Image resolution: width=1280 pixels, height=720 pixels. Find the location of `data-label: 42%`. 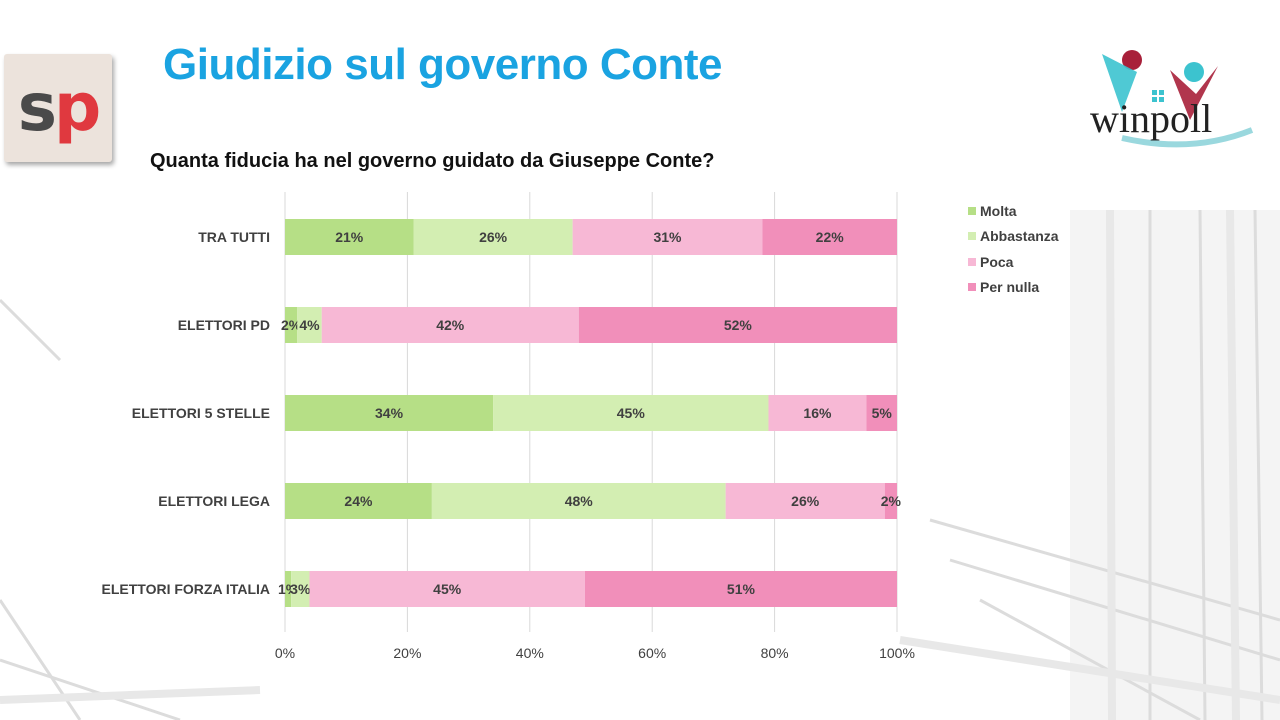

data-label: 42% is located at coordinates (450, 325).